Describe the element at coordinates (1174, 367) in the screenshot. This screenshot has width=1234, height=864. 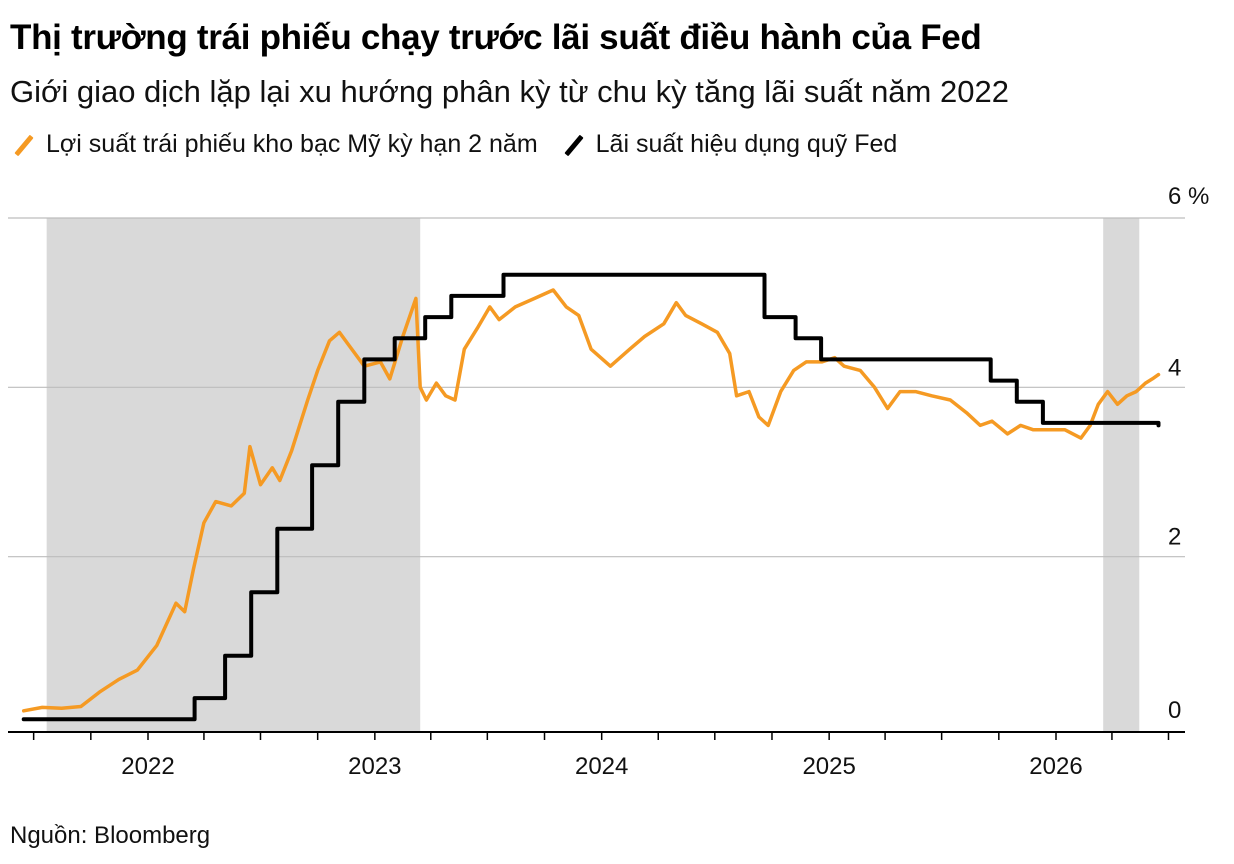
I see `y-tick-label-1: 4` at that location.